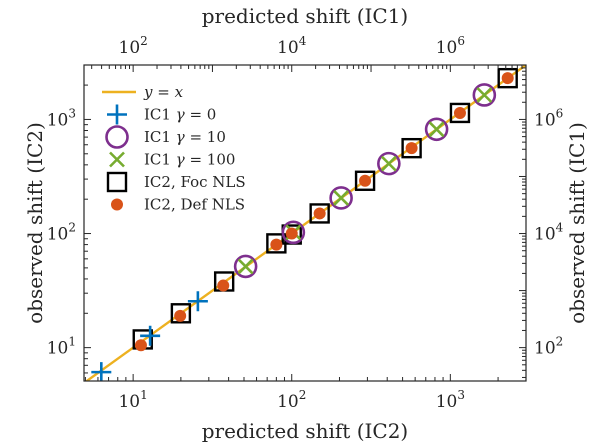 This screenshot has width=595, height=448. Describe the element at coordinates (35, 223) in the screenshot. I see `y-axis-label: observed shift (IC2)` at that location.